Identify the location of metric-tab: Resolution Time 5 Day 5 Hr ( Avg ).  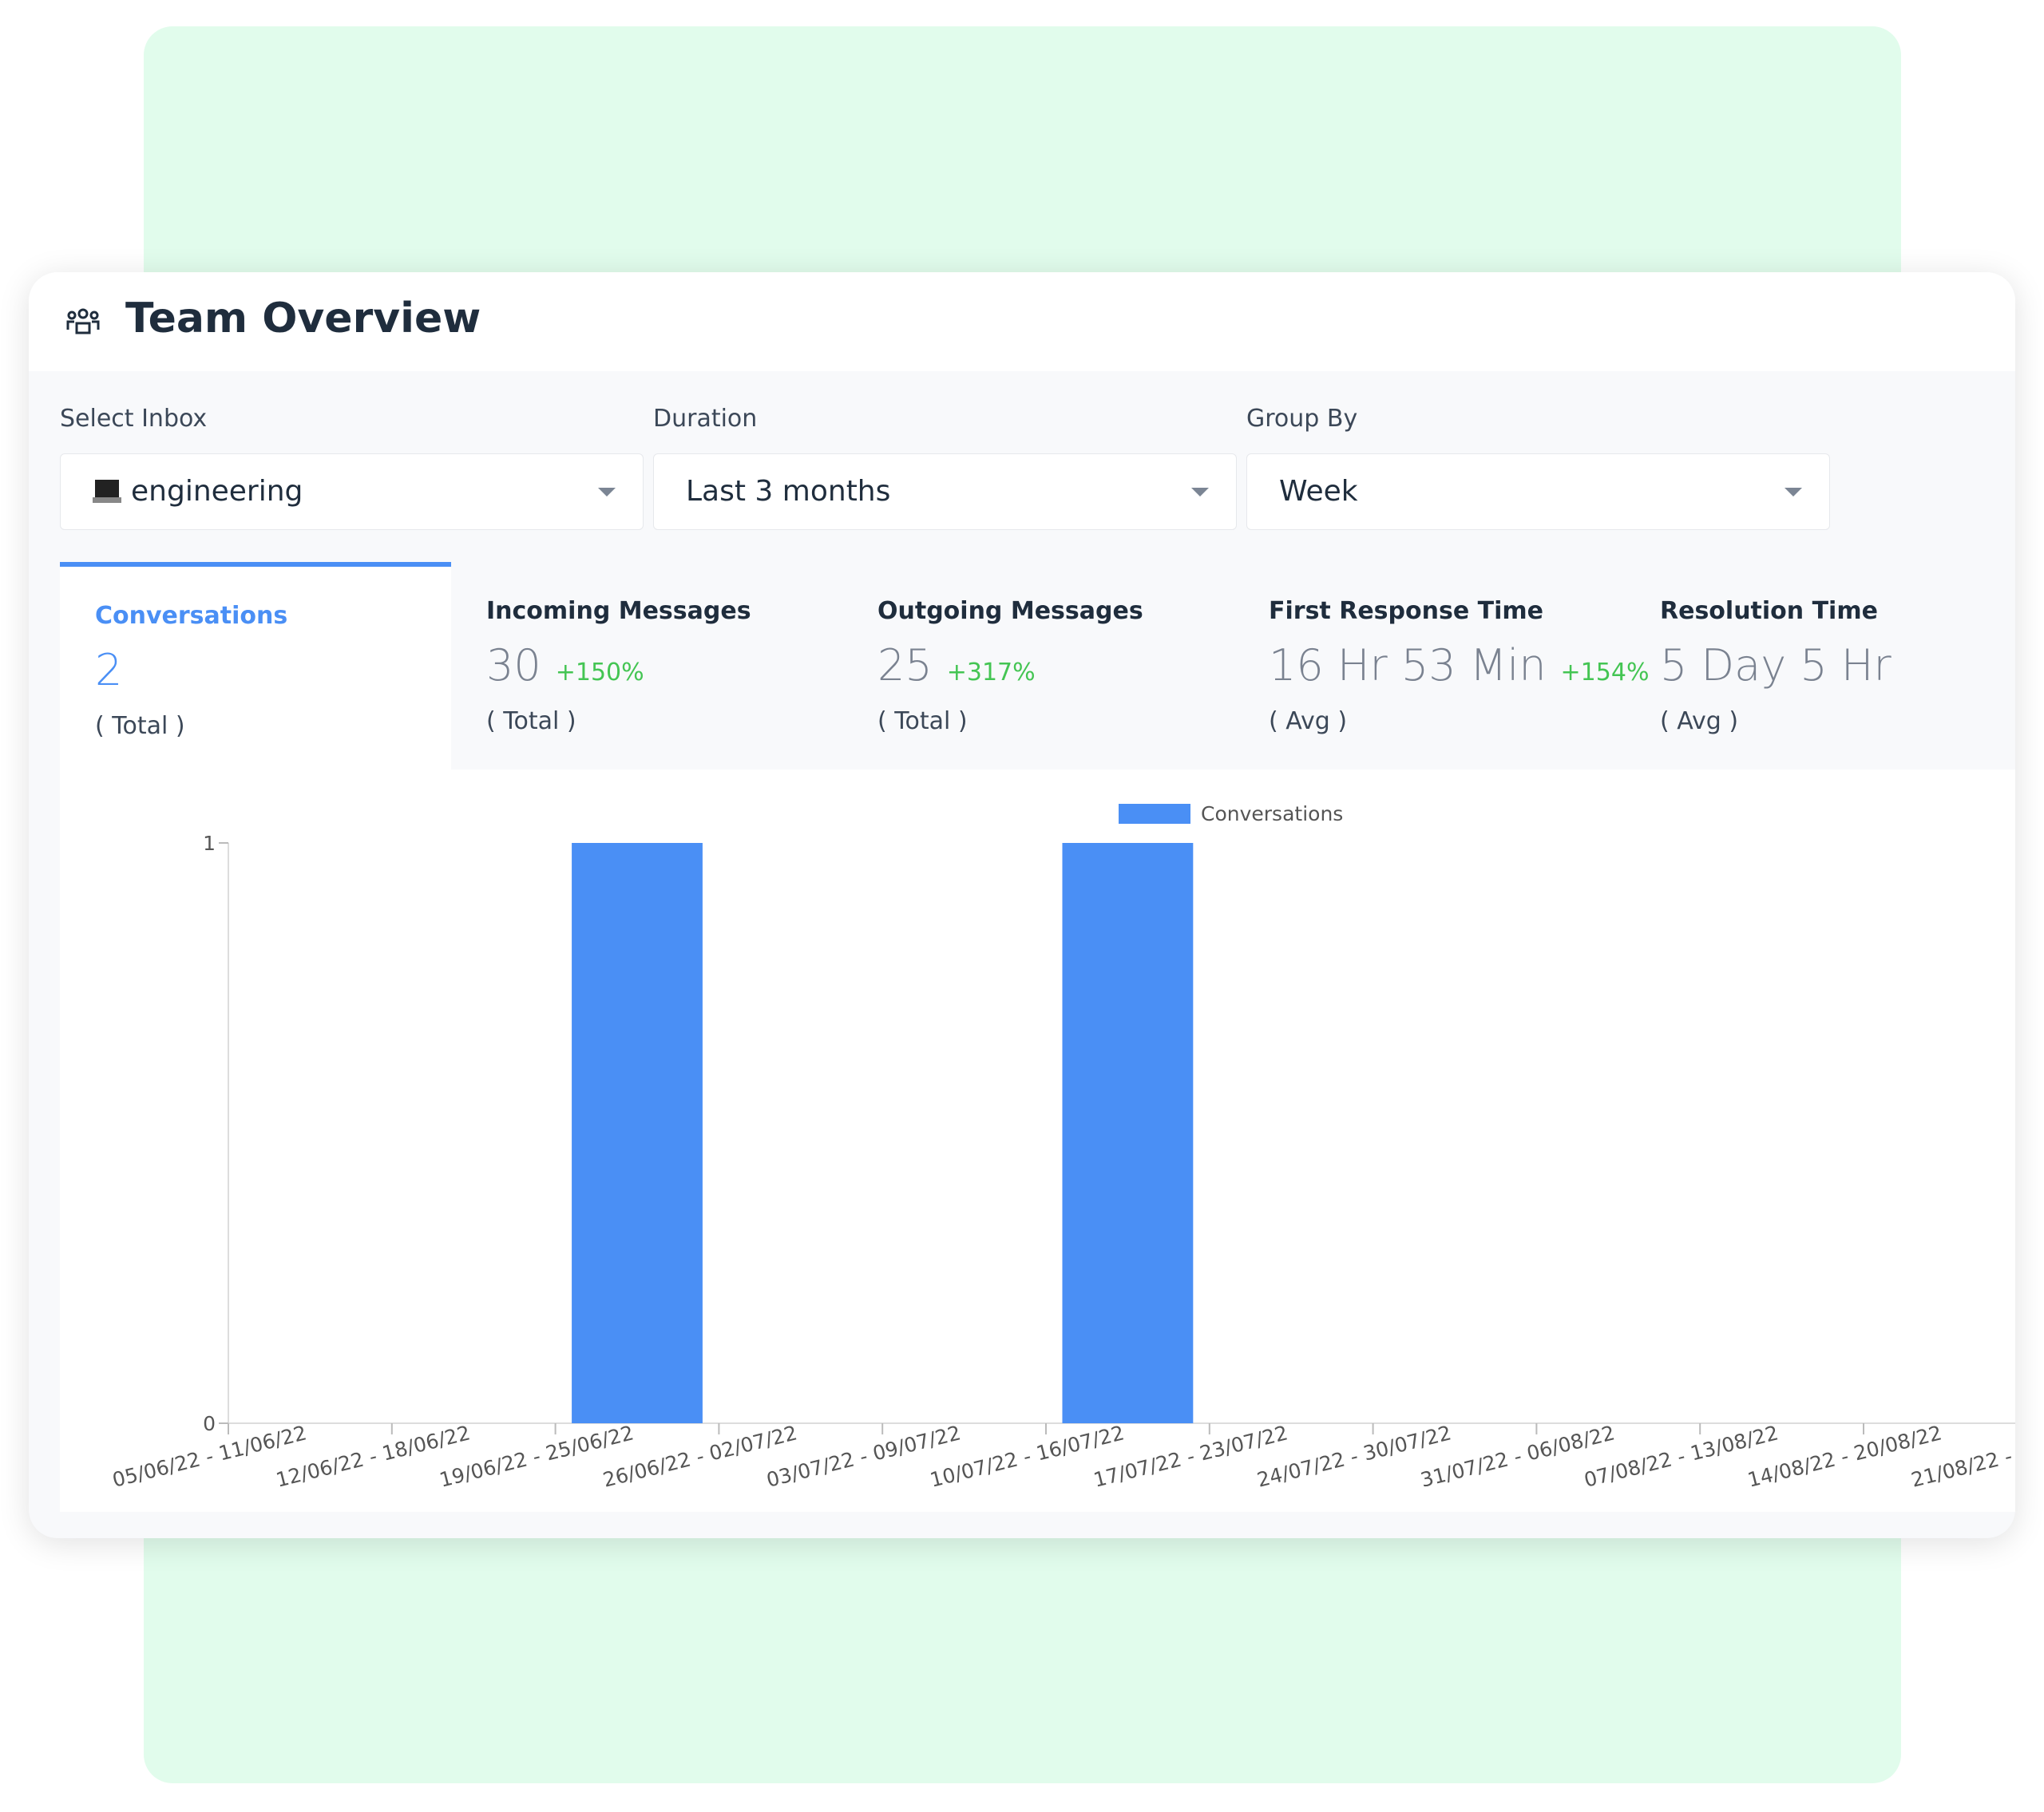
(1820, 666).